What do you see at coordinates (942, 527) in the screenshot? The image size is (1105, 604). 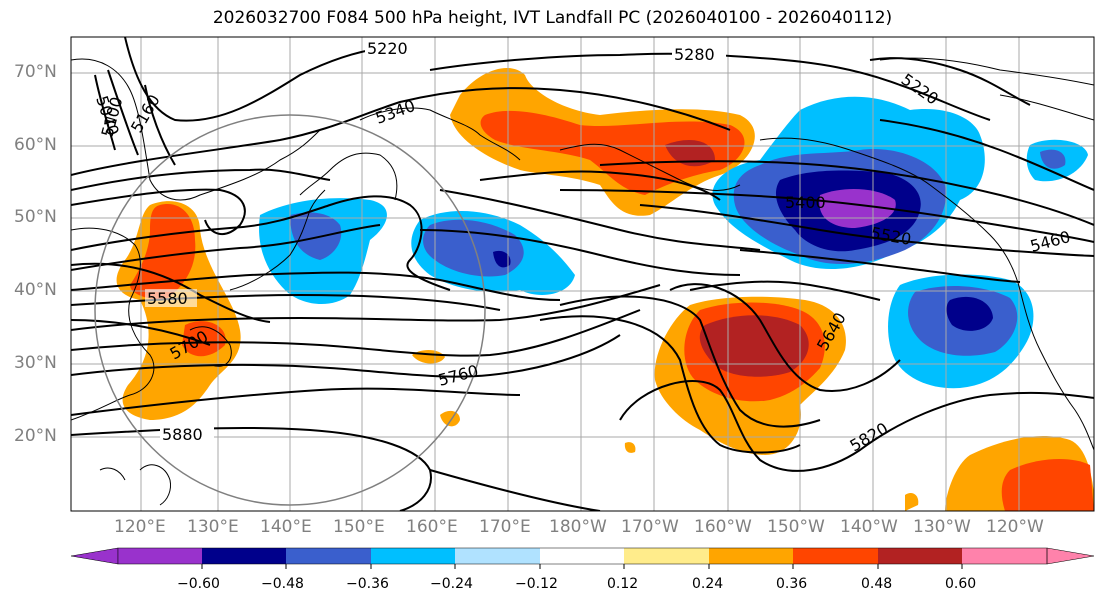 I see `lon-label: 130°W` at bounding box center [942, 527].